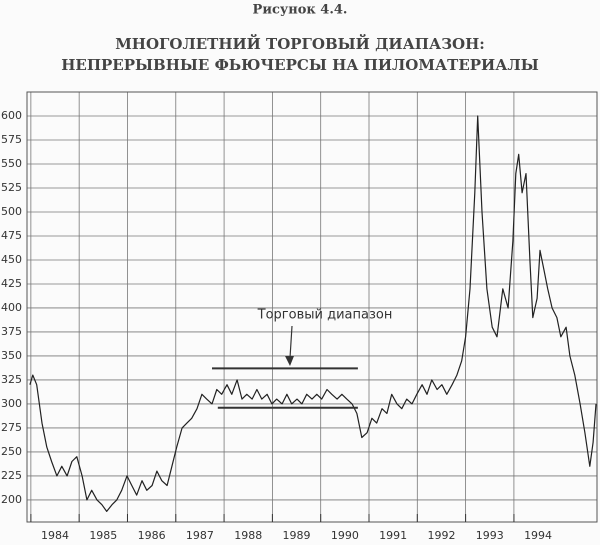 This screenshot has height=545, width=600. I want to click on y-tick-label: 525, so click(11, 187).